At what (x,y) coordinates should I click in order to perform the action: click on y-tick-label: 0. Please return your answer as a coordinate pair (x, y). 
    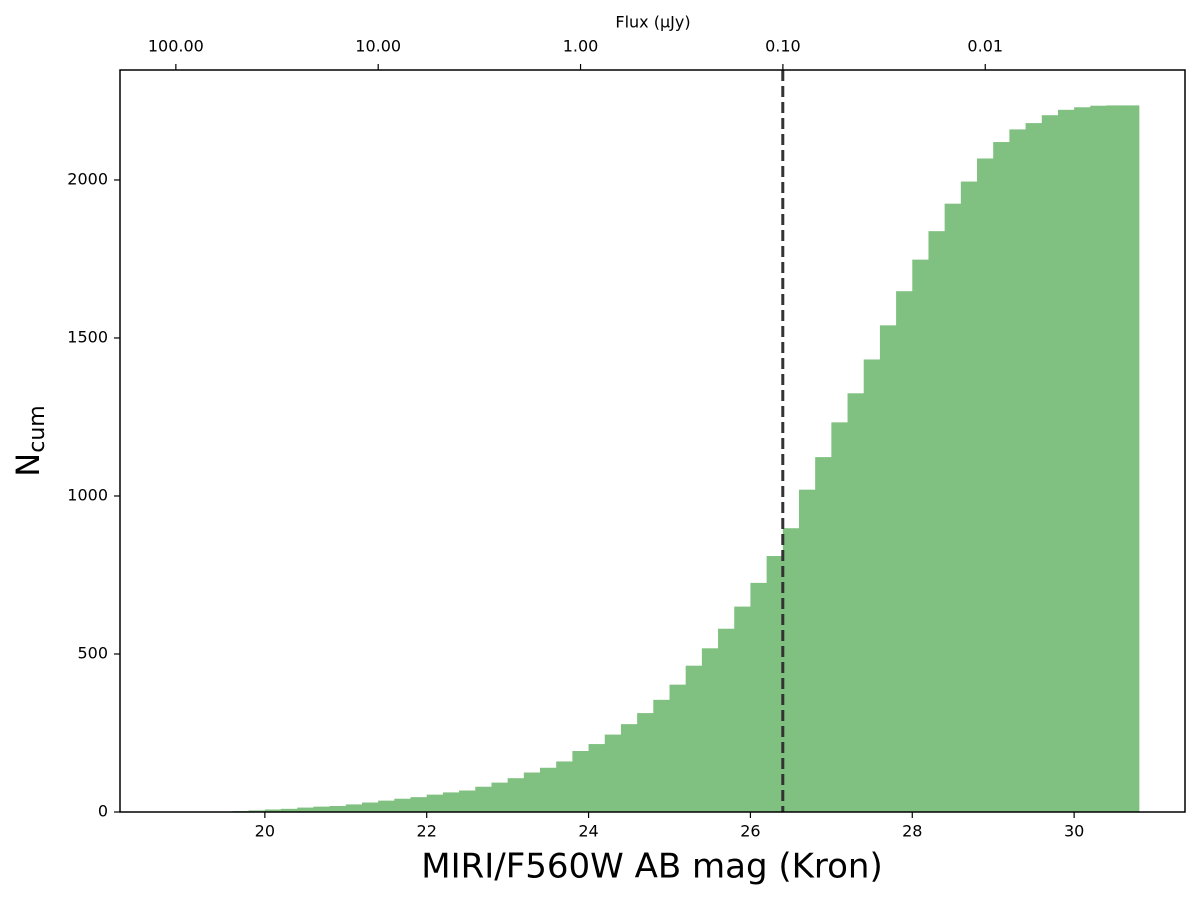
    Looking at the image, I should click on (103, 811).